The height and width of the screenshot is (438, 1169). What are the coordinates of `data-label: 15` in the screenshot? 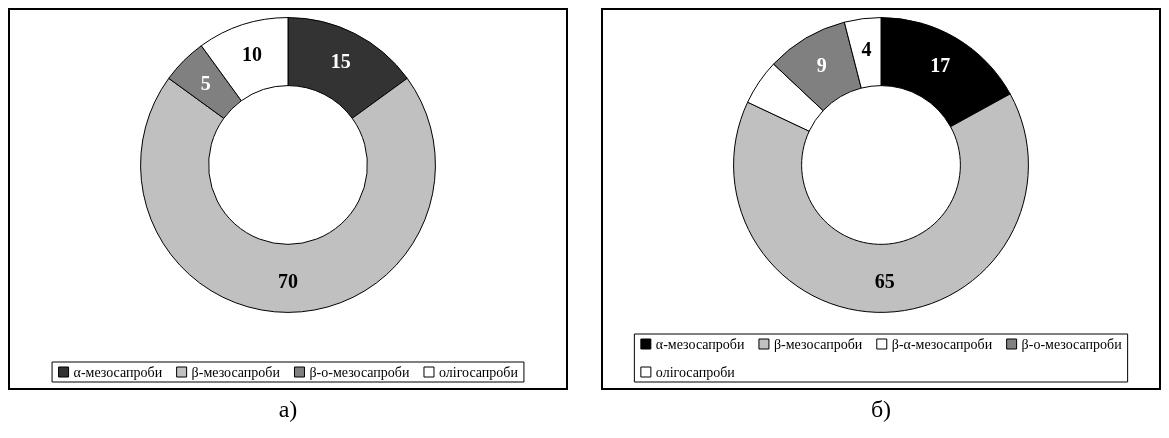 It's located at (340, 61).